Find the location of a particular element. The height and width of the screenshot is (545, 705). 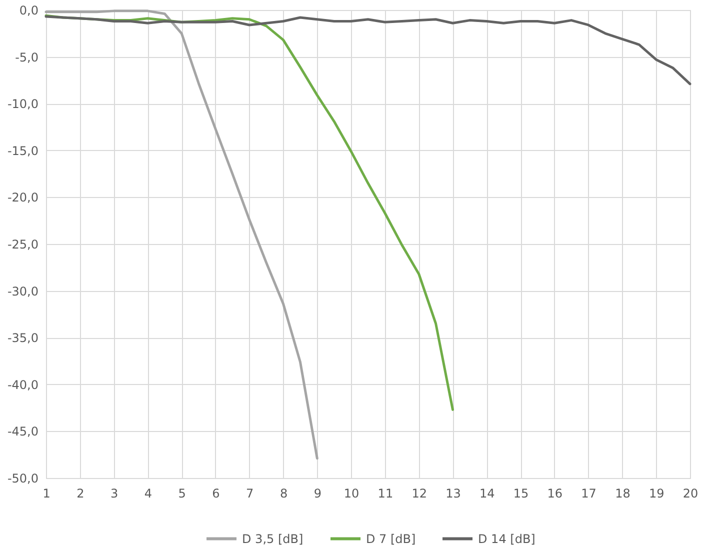

legend-label: D 14 [dB] is located at coordinates (507, 538).